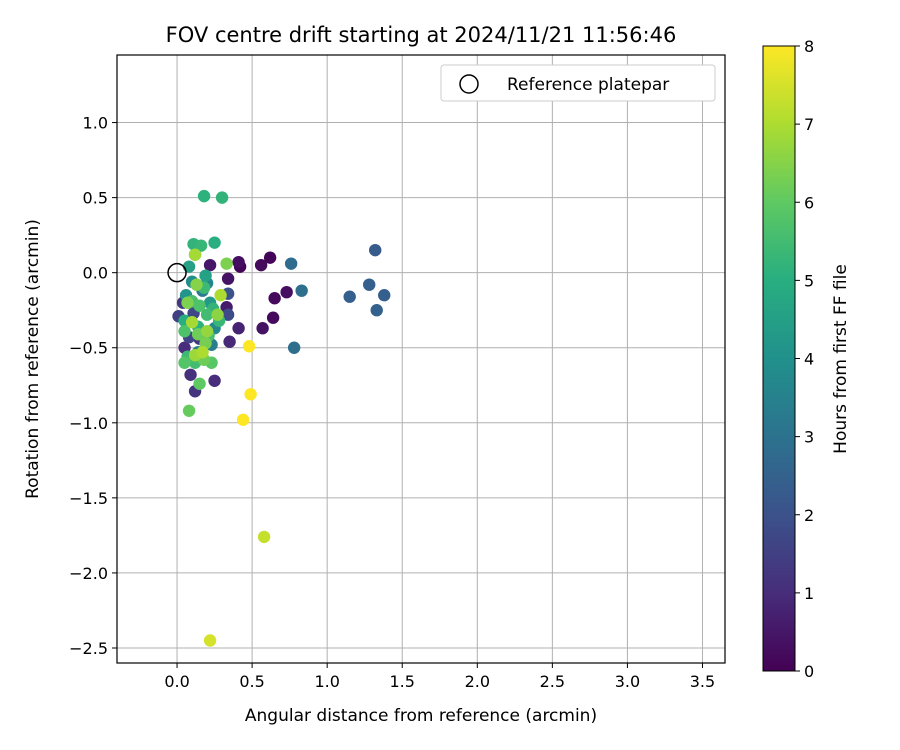  What do you see at coordinates (326, 681) in the screenshot?
I see `x-tick-label: 1.0` at bounding box center [326, 681].